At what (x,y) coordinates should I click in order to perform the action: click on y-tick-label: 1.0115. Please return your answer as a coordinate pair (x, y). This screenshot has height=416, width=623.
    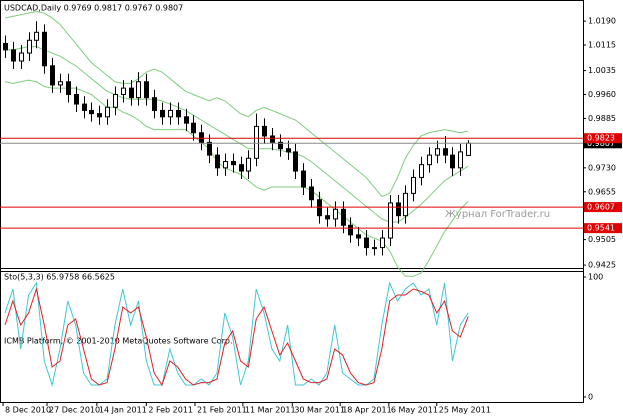
    Looking at the image, I should click on (602, 45).